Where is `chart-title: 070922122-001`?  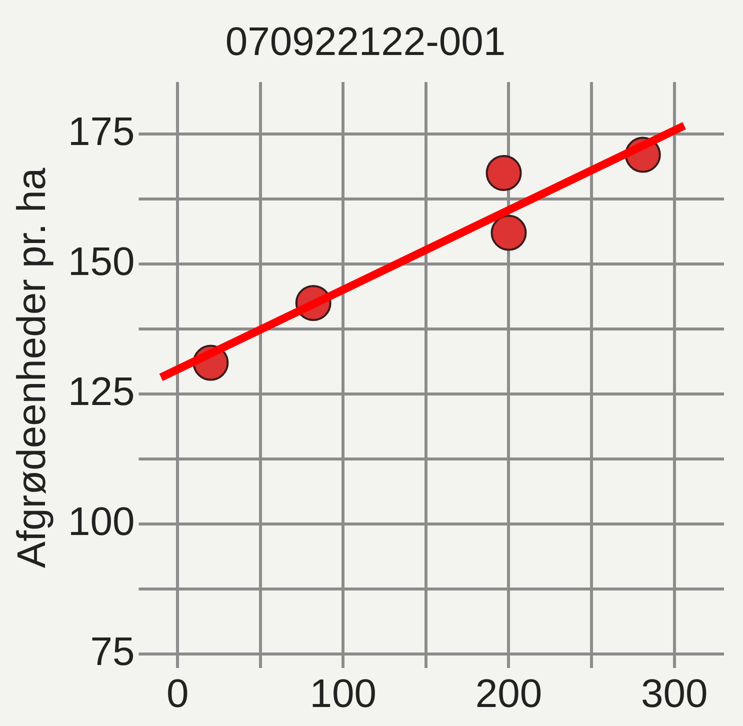 chart-title: 070922122-001 is located at coordinates (365, 42).